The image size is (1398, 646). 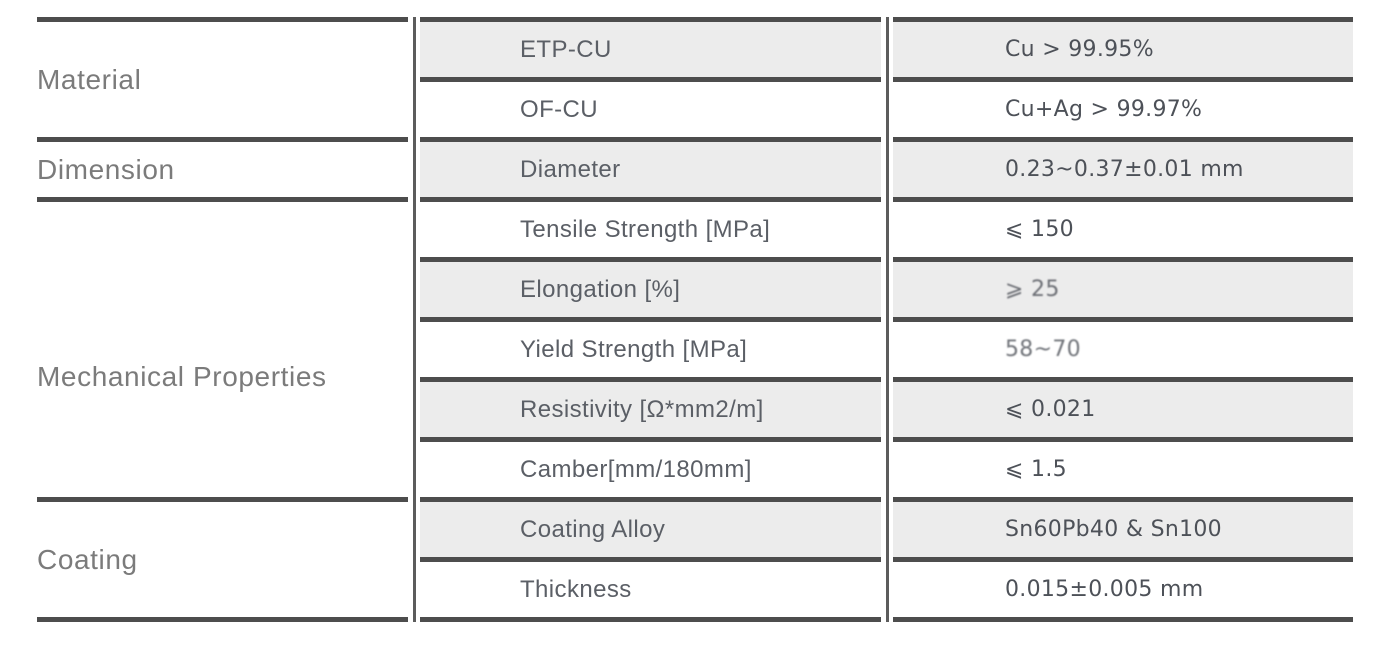 I want to click on category-label: Coating, so click(x=87, y=559).